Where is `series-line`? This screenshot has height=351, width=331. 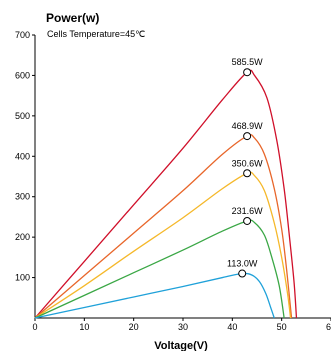 series-line is located at coordinates (154, 295).